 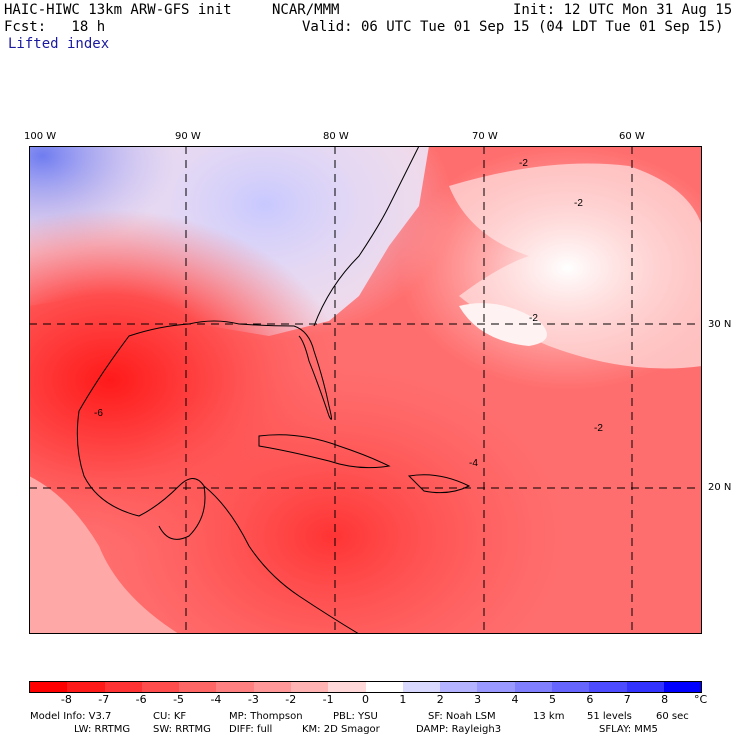 I want to click on colorbar, so click(x=365, y=687).